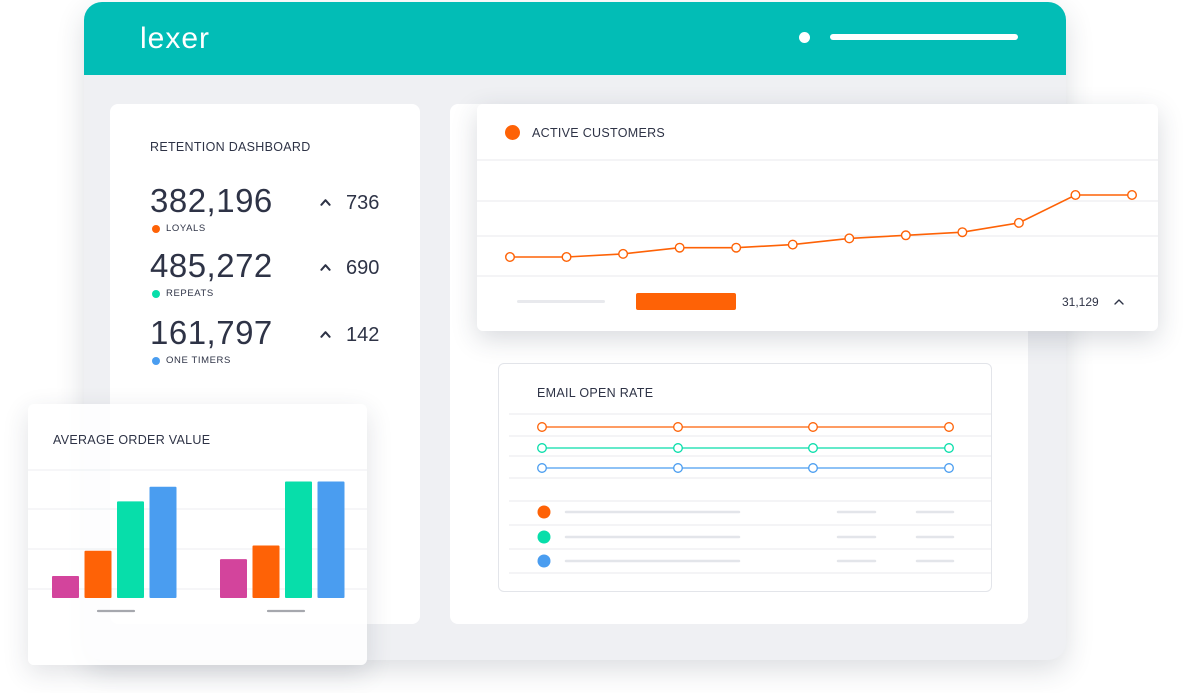 This screenshot has width=1183, height=693. Describe the element at coordinates (132, 440) in the screenshot. I see `average-order-value-title: AVERAGE ORDER VALUE` at that location.